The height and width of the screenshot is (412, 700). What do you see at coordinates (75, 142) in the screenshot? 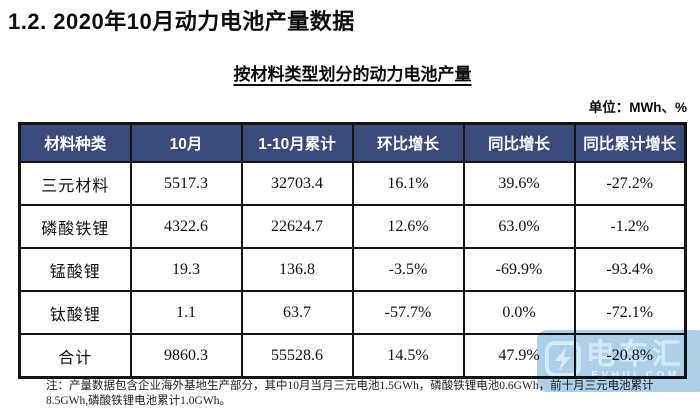
I see `column-header-material-type: 材料种类` at bounding box center [75, 142].